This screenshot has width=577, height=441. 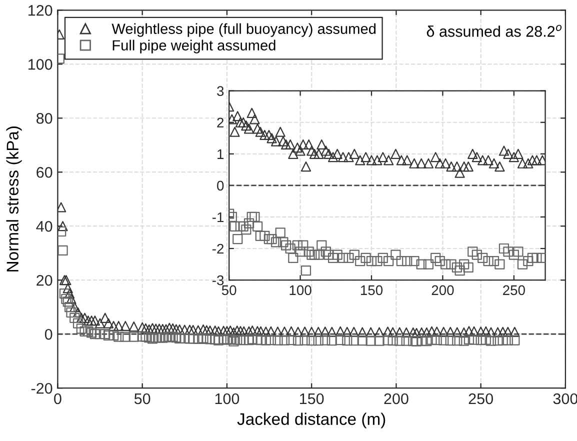 What do you see at coordinates (220, 91) in the screenshot?
I see `y-tick-label: 3` at bounding box center [220, 91].